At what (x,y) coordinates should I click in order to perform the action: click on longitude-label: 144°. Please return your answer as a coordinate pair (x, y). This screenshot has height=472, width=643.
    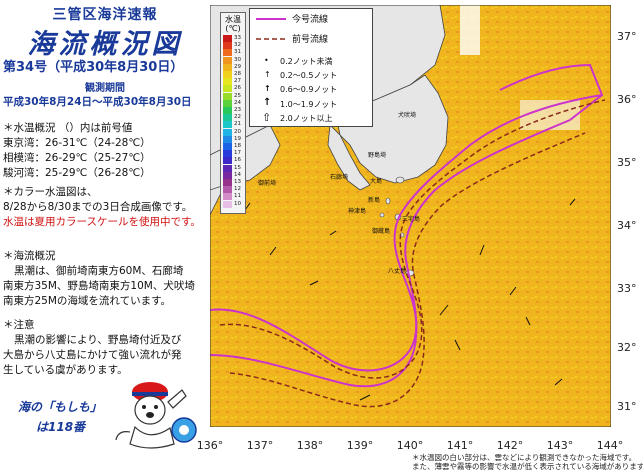
    Looking at the image, I should click on (610, 445).